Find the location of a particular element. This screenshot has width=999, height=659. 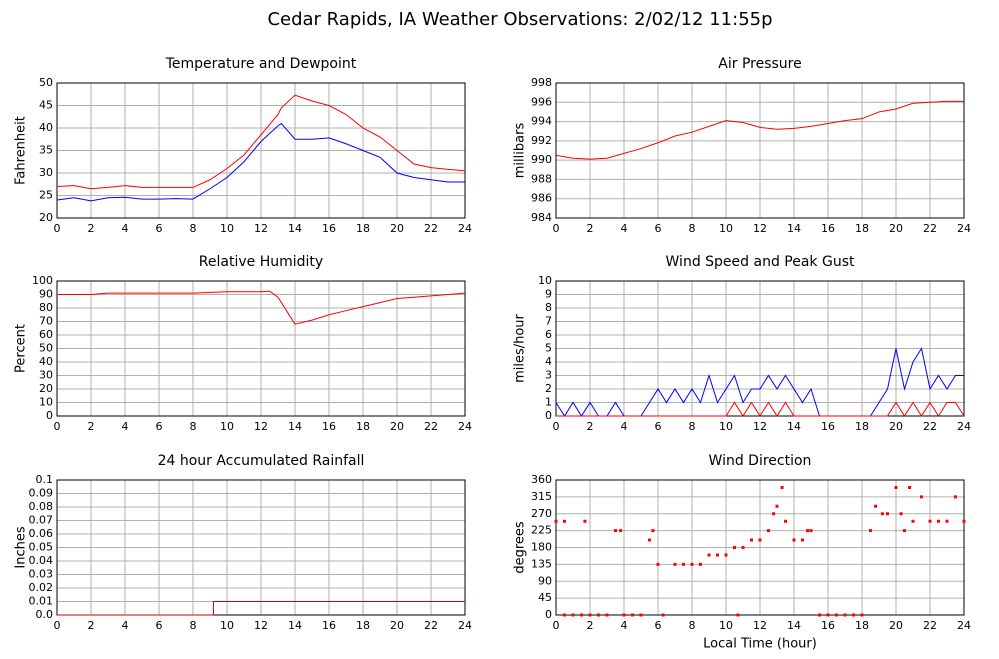

y-tick-label: 0.08 is located at coordinates (41, 506).